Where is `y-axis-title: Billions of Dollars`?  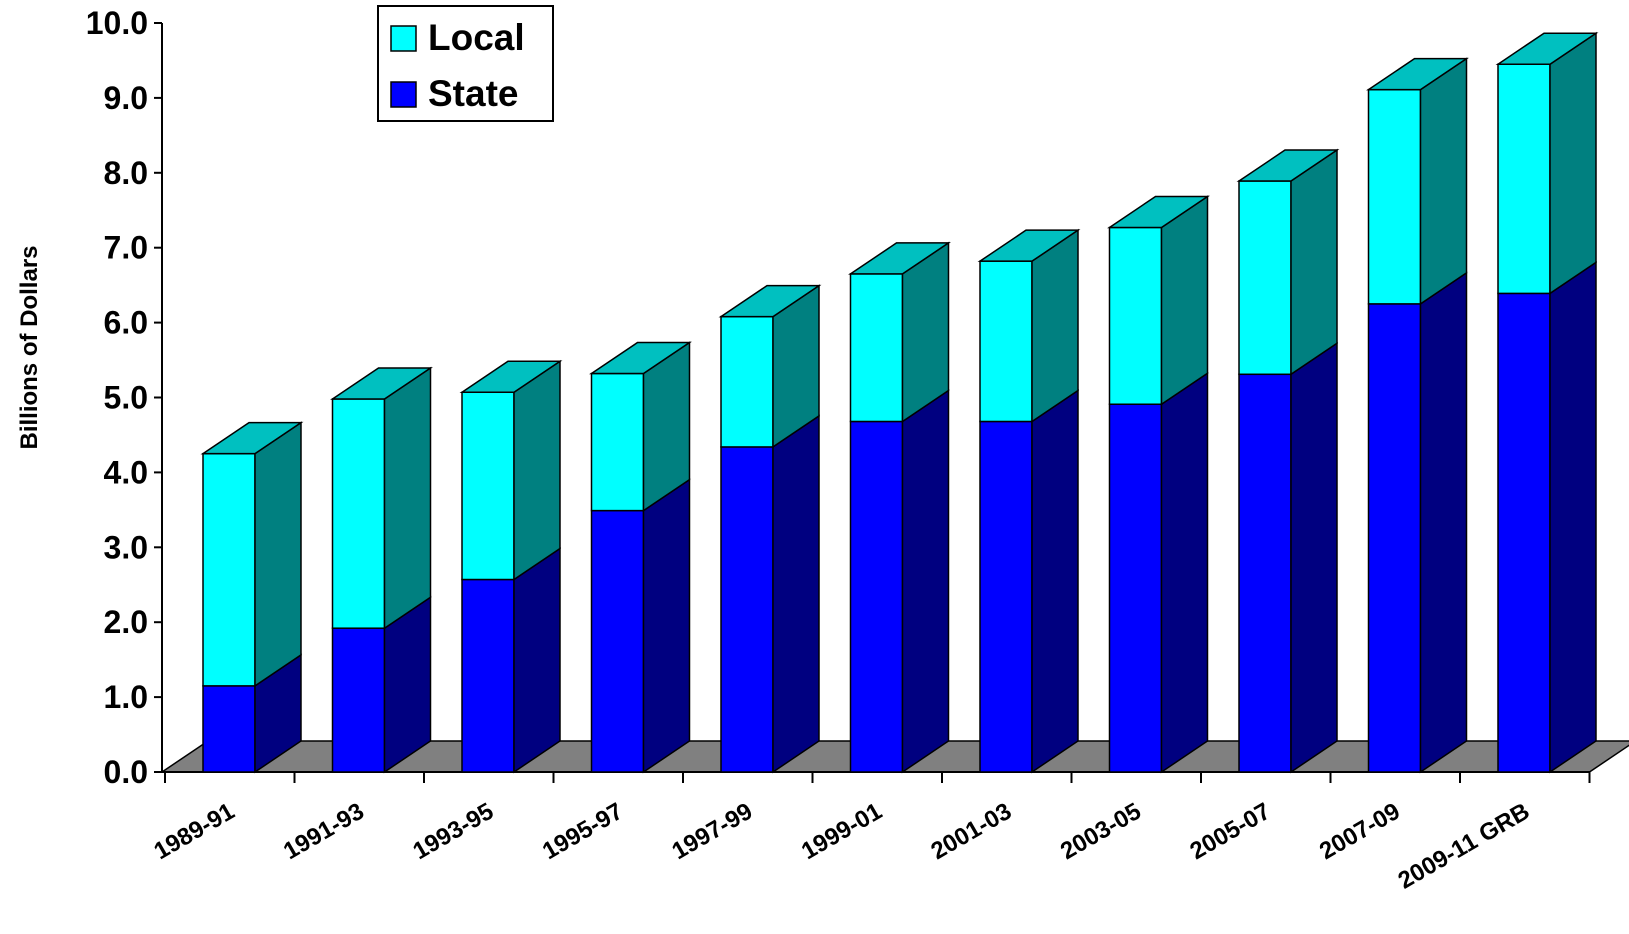 y-axis-title: Billions of Dollars is located at coordinates (29, 347).